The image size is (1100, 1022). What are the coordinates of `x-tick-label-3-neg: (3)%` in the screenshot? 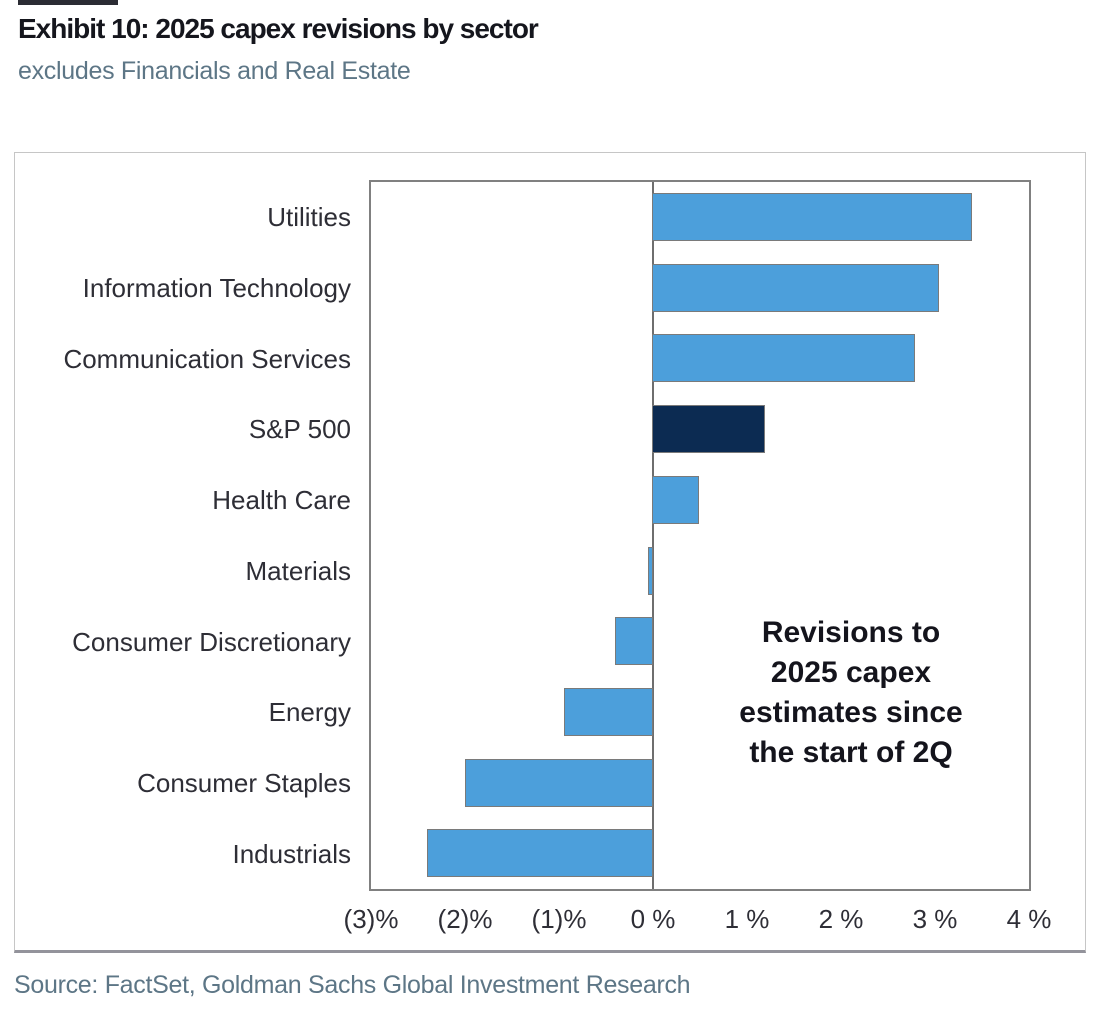 It's located at (371, 919).